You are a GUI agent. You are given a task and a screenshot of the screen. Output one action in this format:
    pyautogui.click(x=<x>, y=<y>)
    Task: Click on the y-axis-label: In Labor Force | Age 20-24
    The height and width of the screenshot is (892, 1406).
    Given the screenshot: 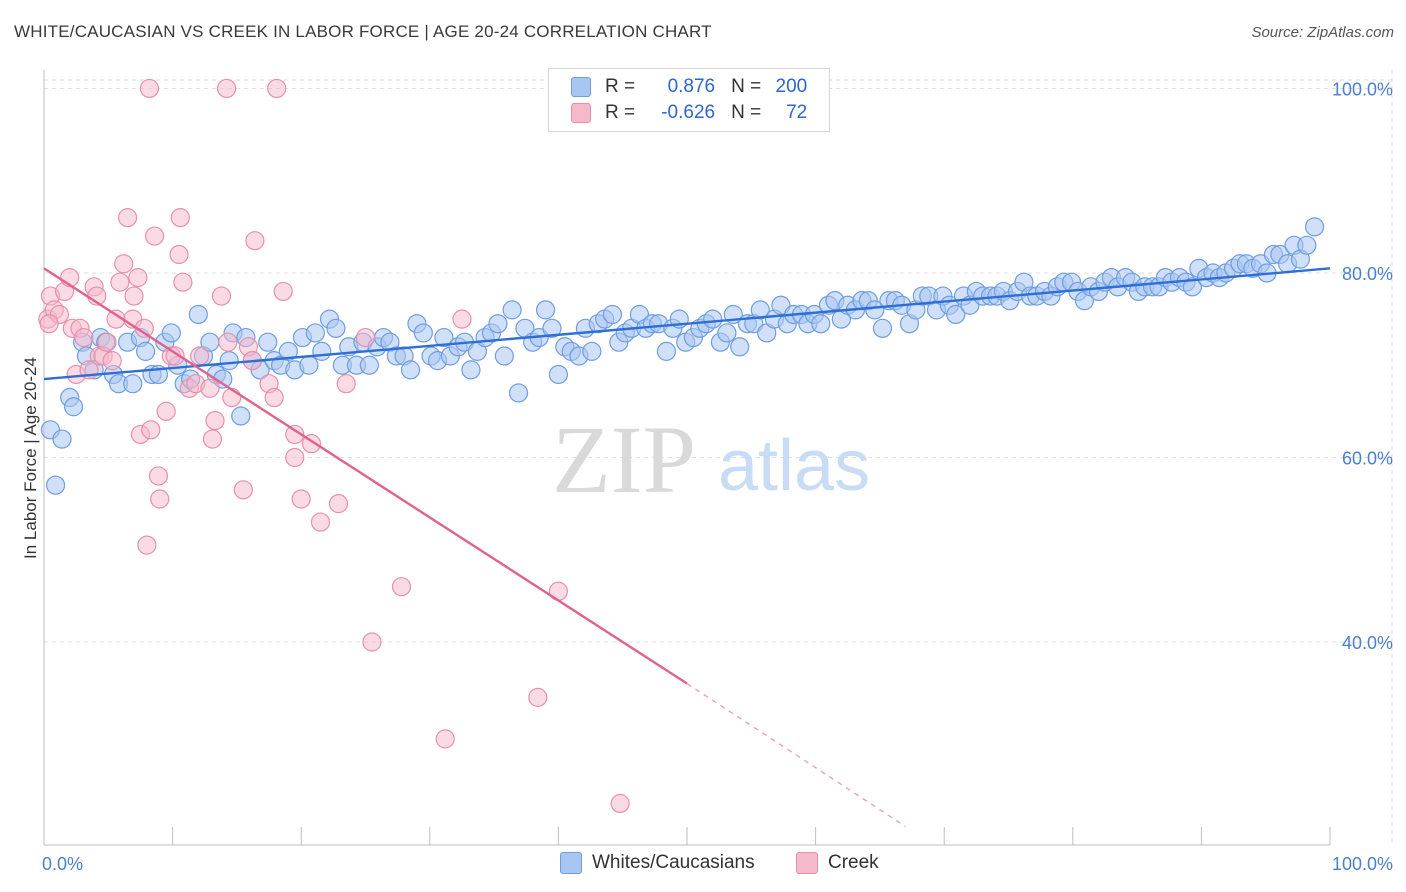 What is the action you would take?
    pyautogui.click(x=30, y=458)
    